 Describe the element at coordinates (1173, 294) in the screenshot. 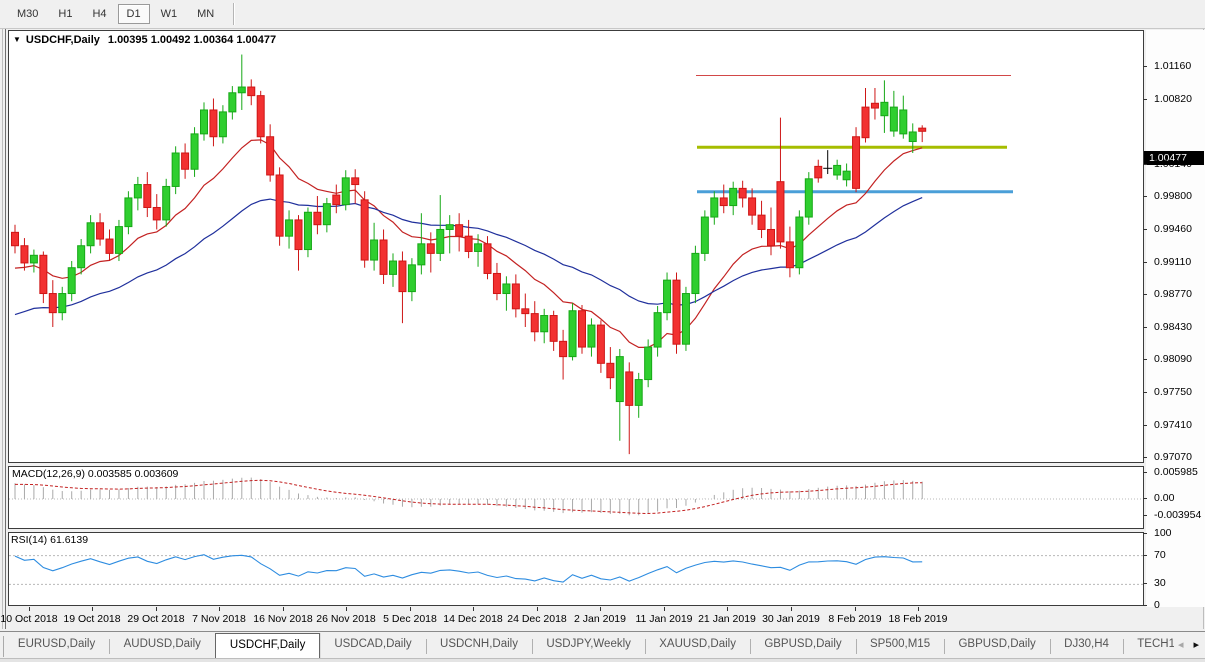

I see `price-axis-label: 0.98770` at that location.